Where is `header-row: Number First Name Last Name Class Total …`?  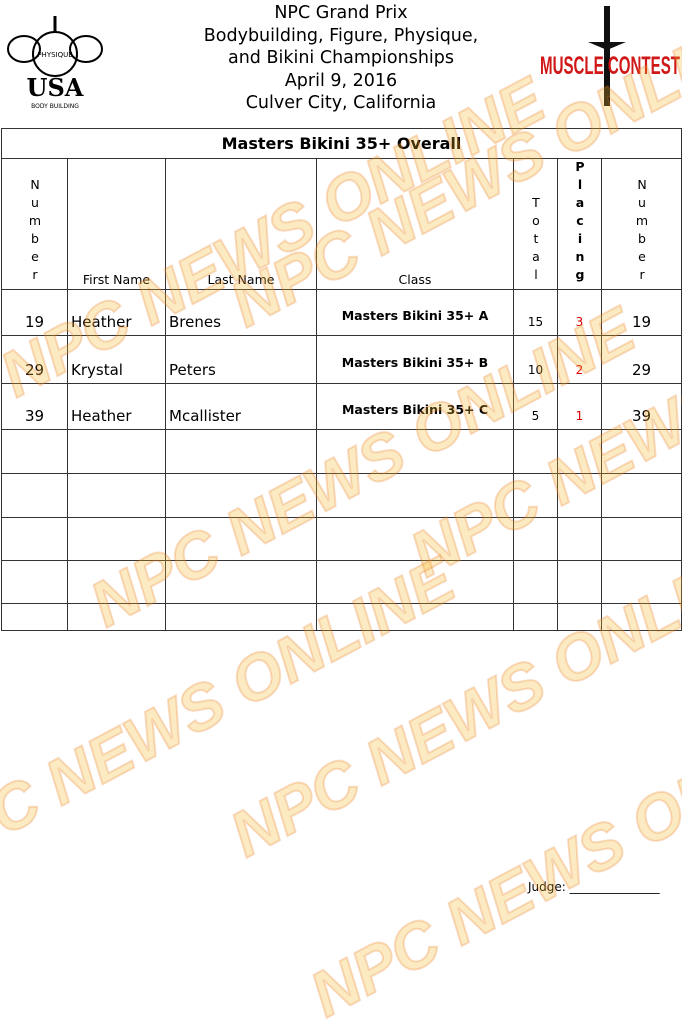 header-row: Number First Name Last Name Class Total … is located at coordinates (341, 224).